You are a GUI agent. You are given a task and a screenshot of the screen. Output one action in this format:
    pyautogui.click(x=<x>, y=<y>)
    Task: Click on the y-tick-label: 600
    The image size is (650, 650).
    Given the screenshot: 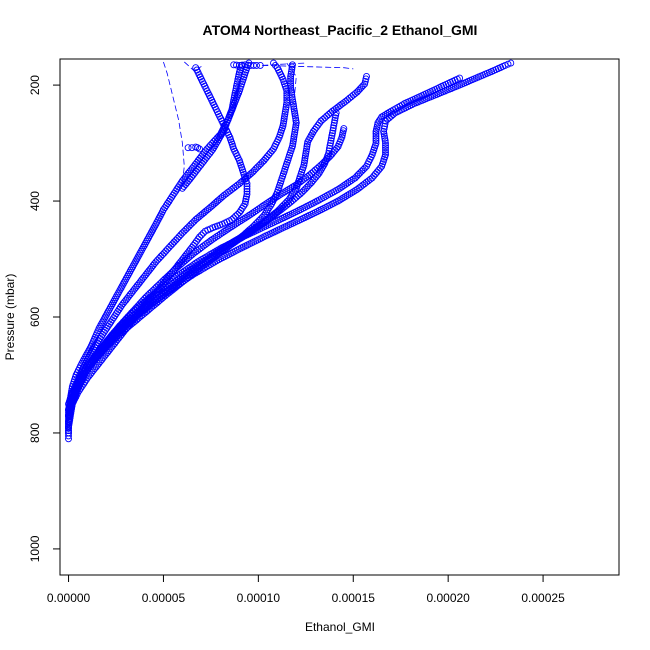 What is the action you would take?
    pyautogui.click(x=35, y=317)
    